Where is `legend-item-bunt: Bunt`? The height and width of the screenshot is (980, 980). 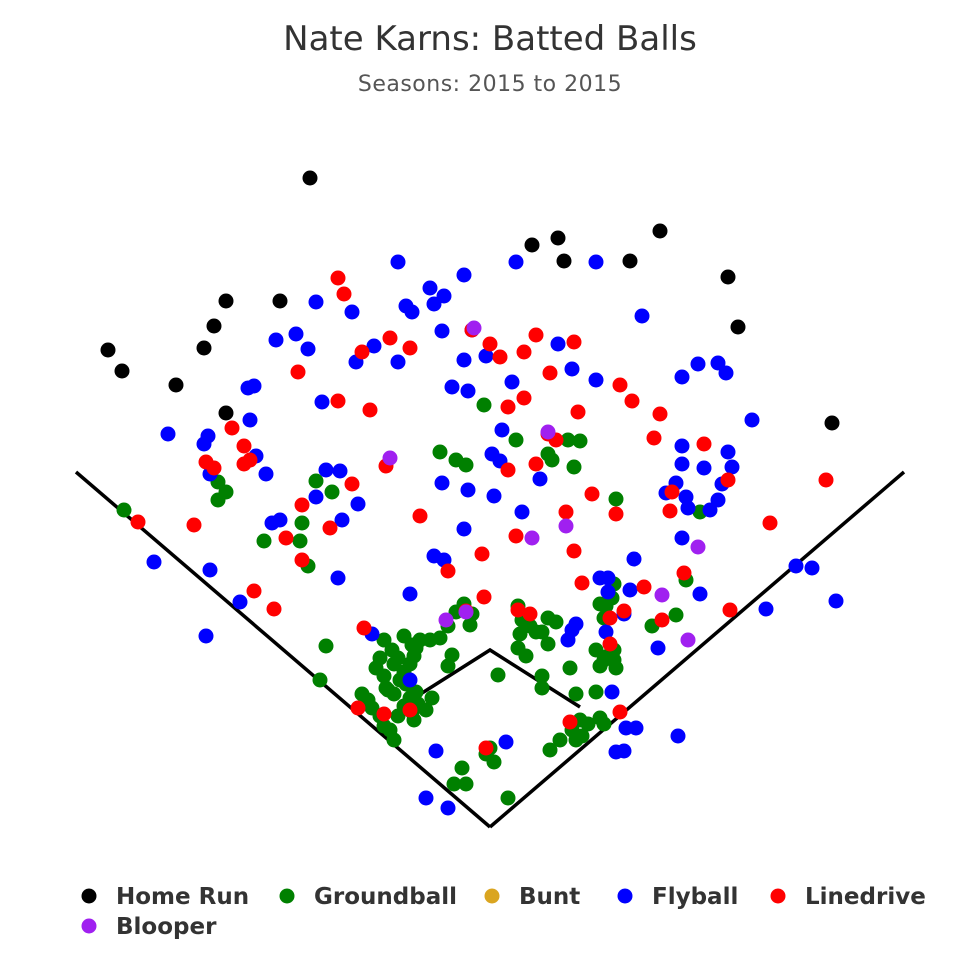 legend-item-bunt: Bunt is located at coordinates (532, 897).